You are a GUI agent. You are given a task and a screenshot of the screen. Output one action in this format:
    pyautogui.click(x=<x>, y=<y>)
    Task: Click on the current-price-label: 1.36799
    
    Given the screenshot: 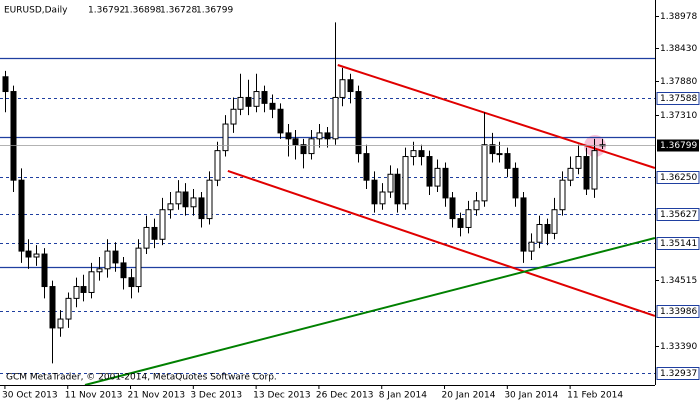 What is the action you would take?
    pyautogui.click(x=678, y=146)
    